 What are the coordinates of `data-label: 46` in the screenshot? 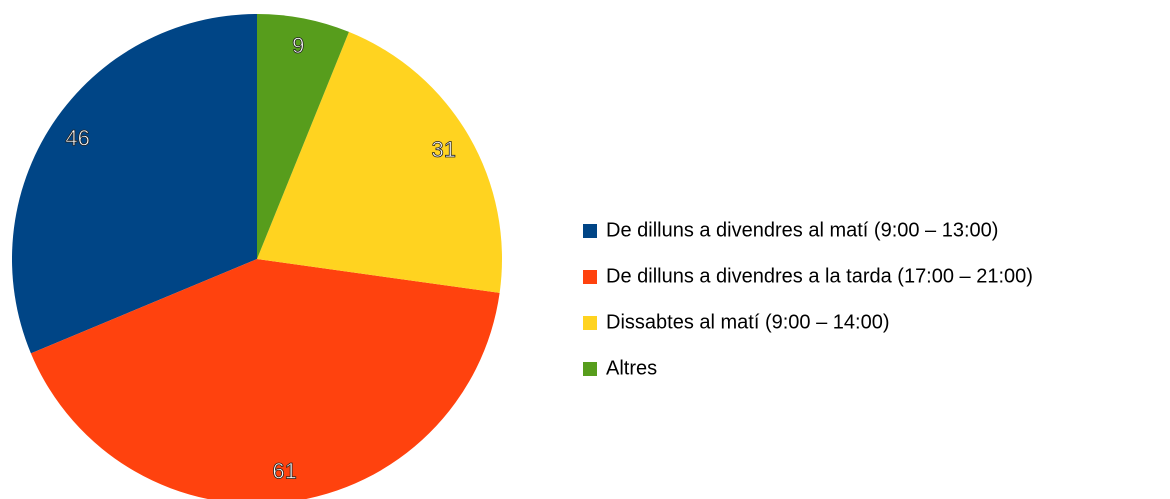 It's located at (77, 137).